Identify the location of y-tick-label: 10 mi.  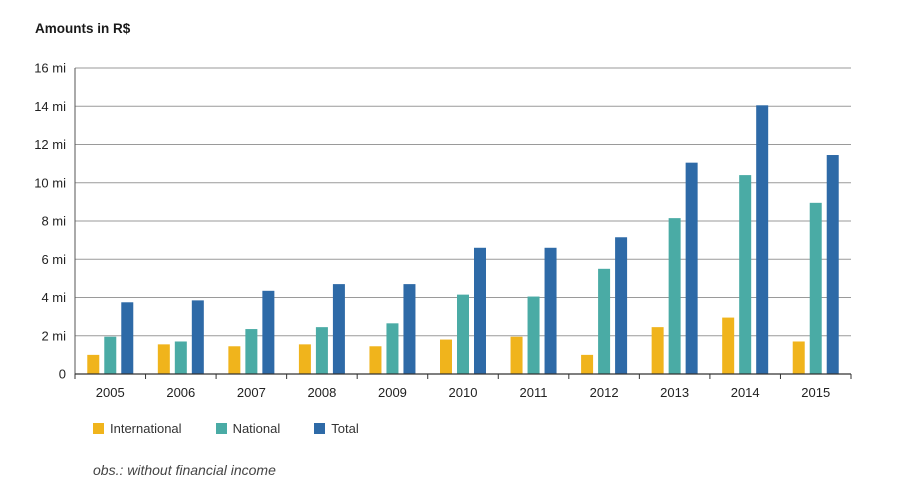
(50, 182).